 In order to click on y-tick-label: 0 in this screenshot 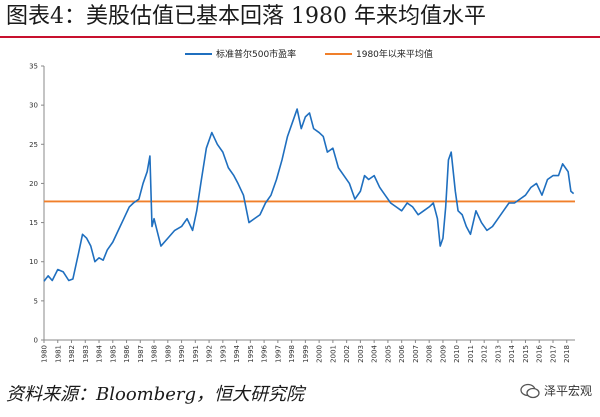, I will do `click(36, 341)`.